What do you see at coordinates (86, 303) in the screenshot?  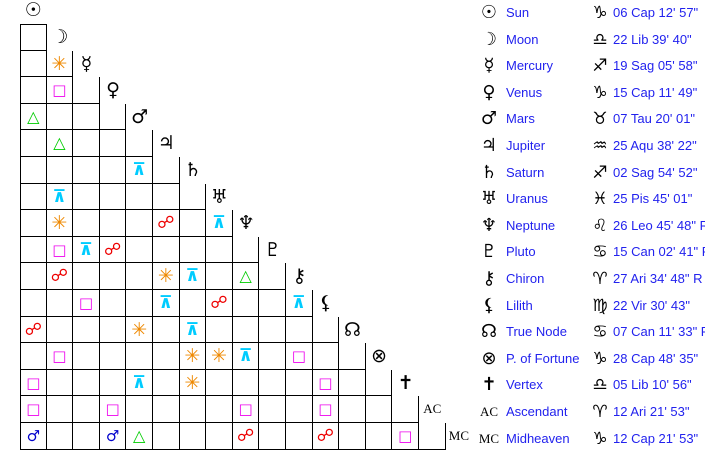 I see `aspect-cell-lilith-mercury: □` at bounding box center [86, 303].